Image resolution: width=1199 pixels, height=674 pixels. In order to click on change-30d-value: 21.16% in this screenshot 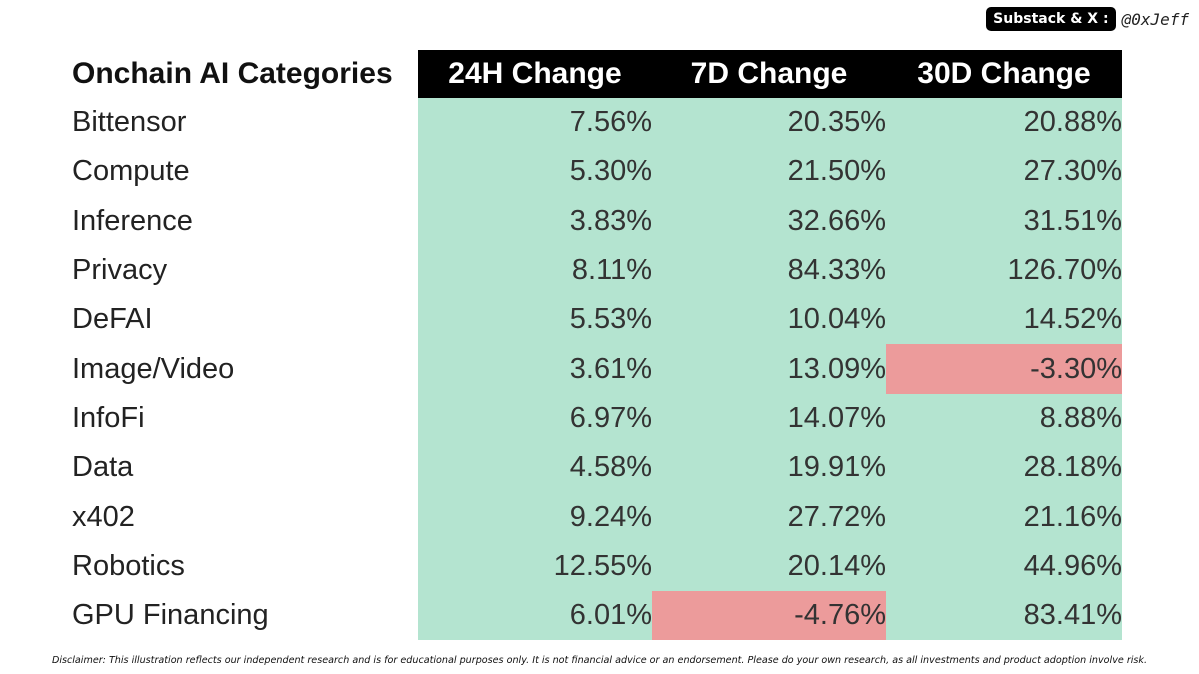, I will do `click(1004, 517)`.